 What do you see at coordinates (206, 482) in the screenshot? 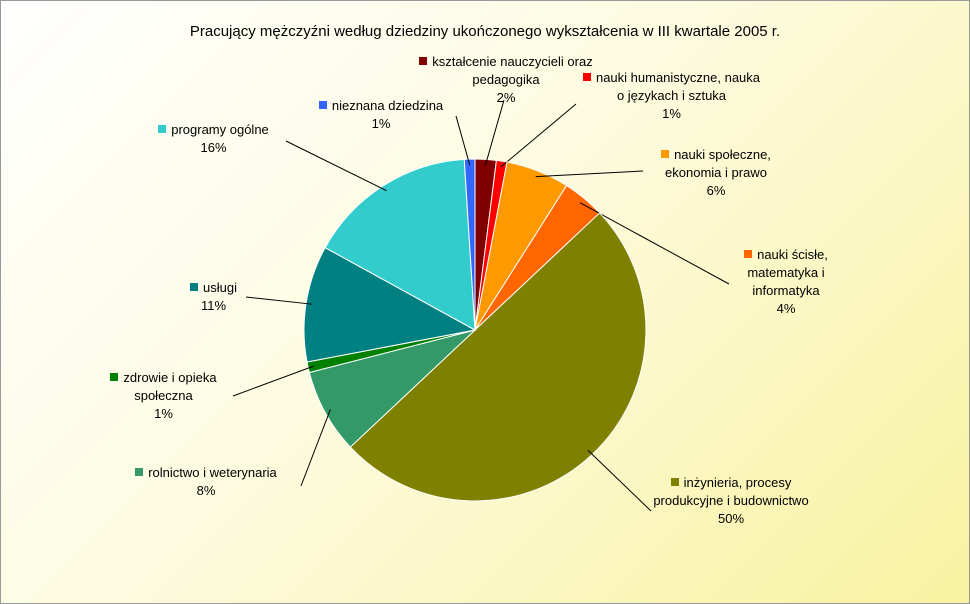
I see `data-label: rolnictwo i weterynaria 8%` at bounding box center [206, 482].